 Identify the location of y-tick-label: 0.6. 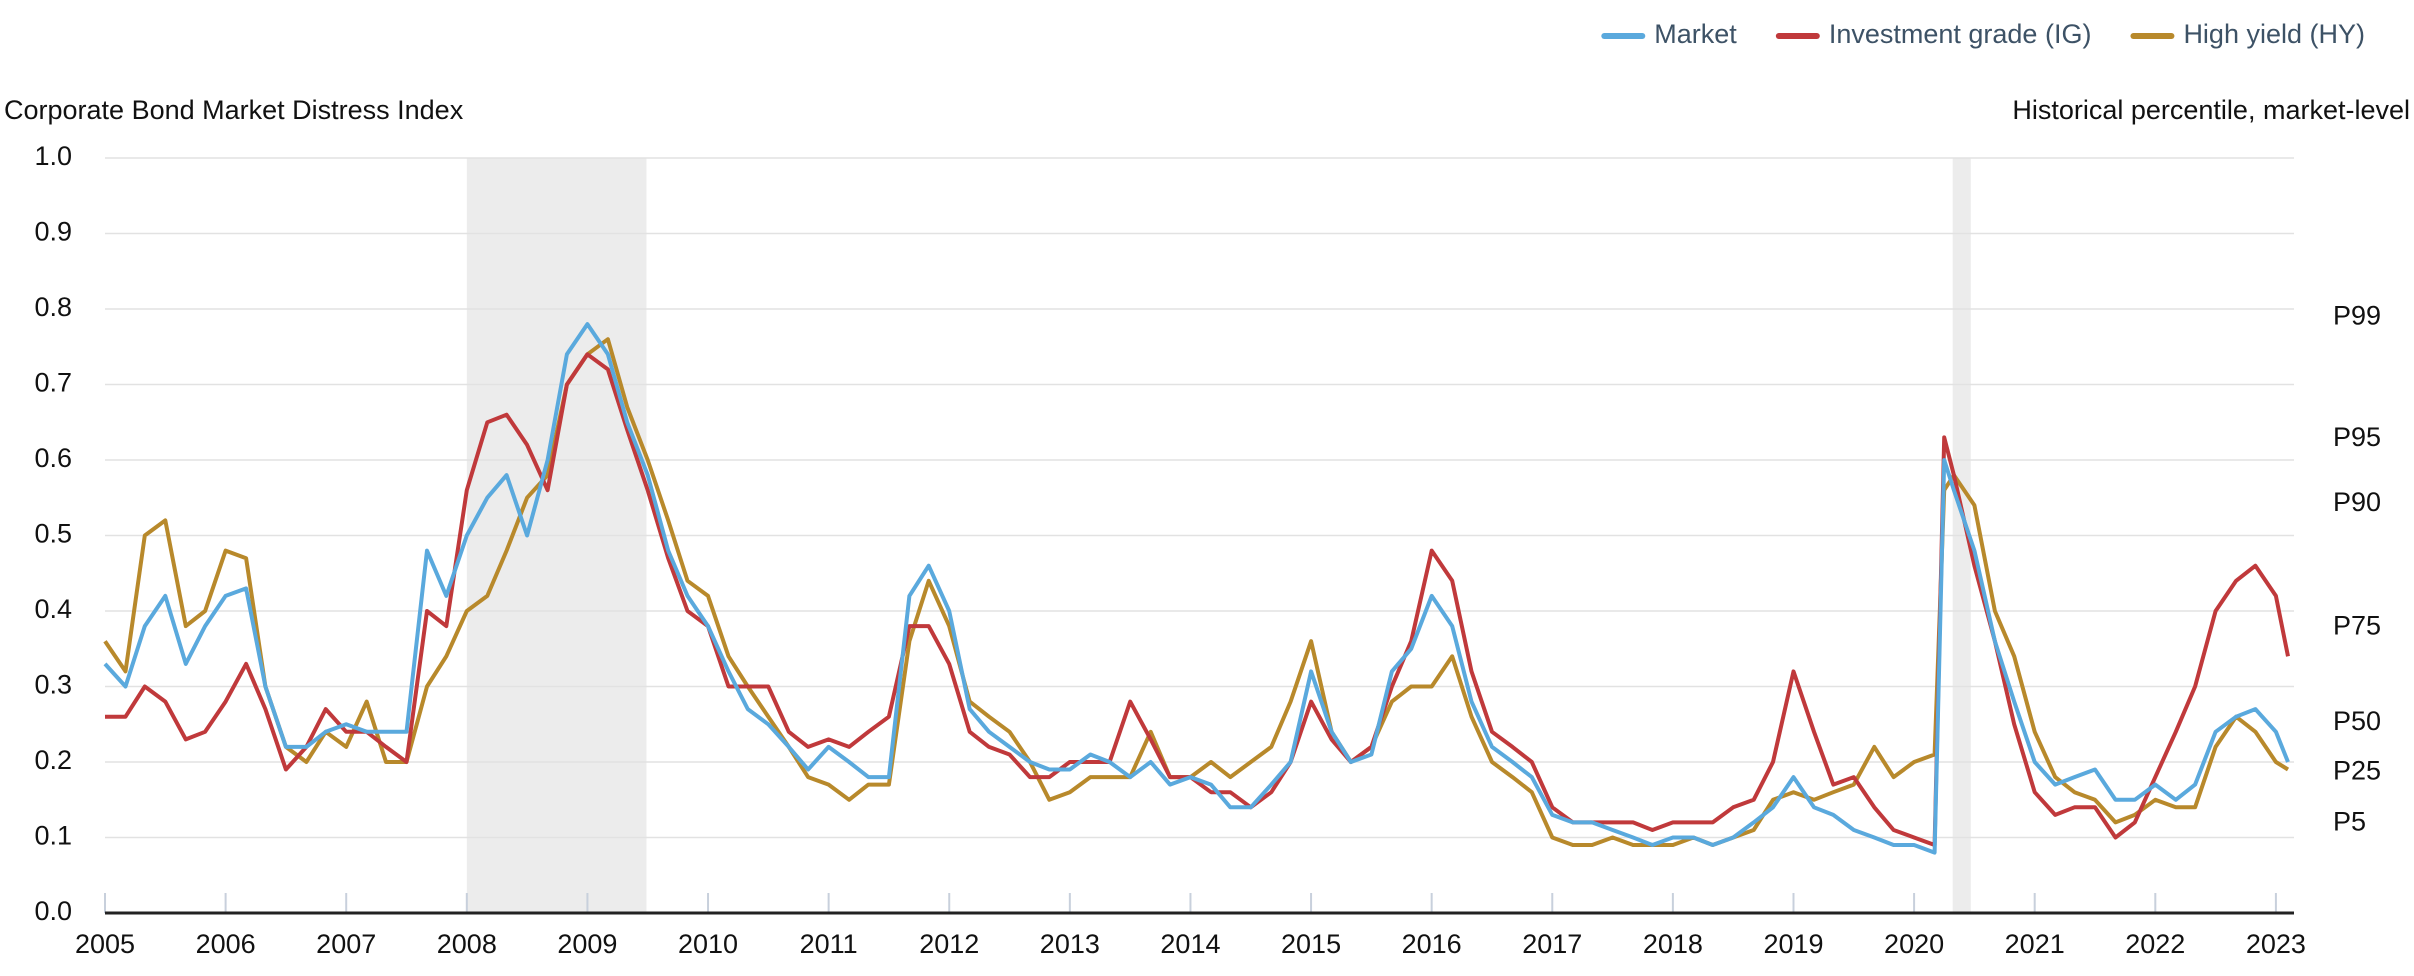
(53, 458).